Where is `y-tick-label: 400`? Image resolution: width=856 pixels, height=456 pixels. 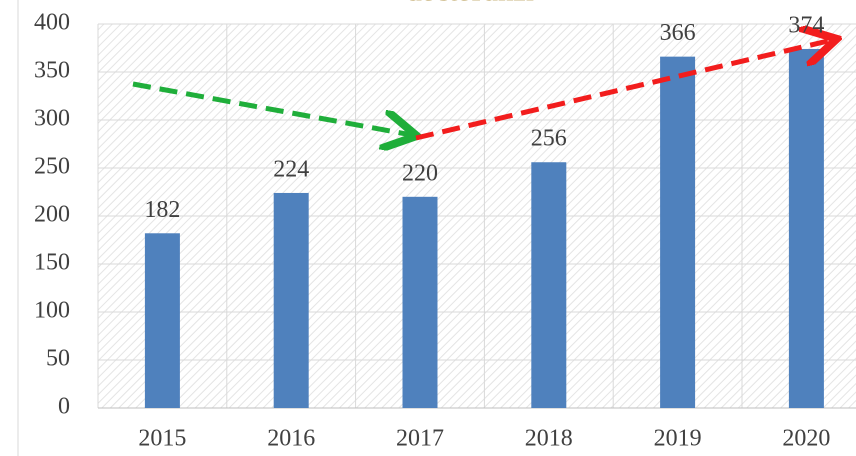 y-tick-label: 400 is located at coordinates (52, 23).